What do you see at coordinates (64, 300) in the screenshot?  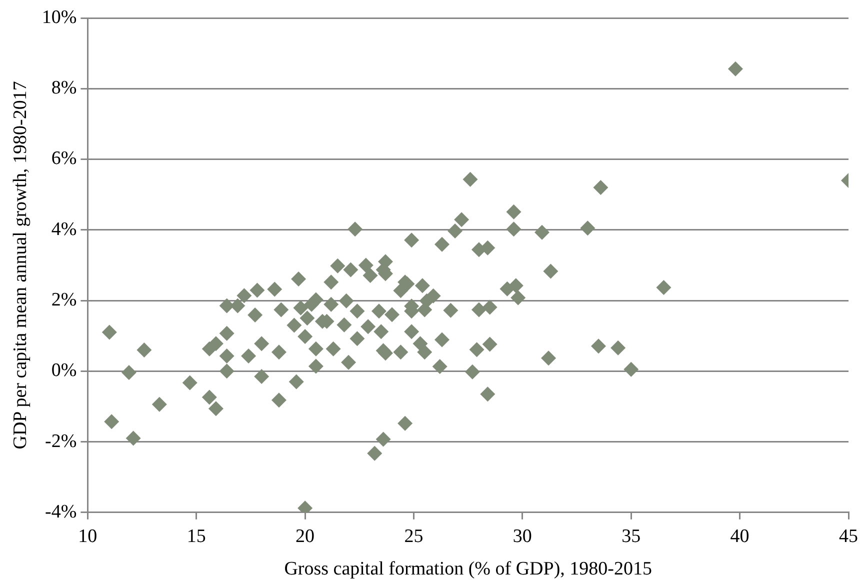 I see `y-tick-label: 2%` at bounding box center [64, 300].